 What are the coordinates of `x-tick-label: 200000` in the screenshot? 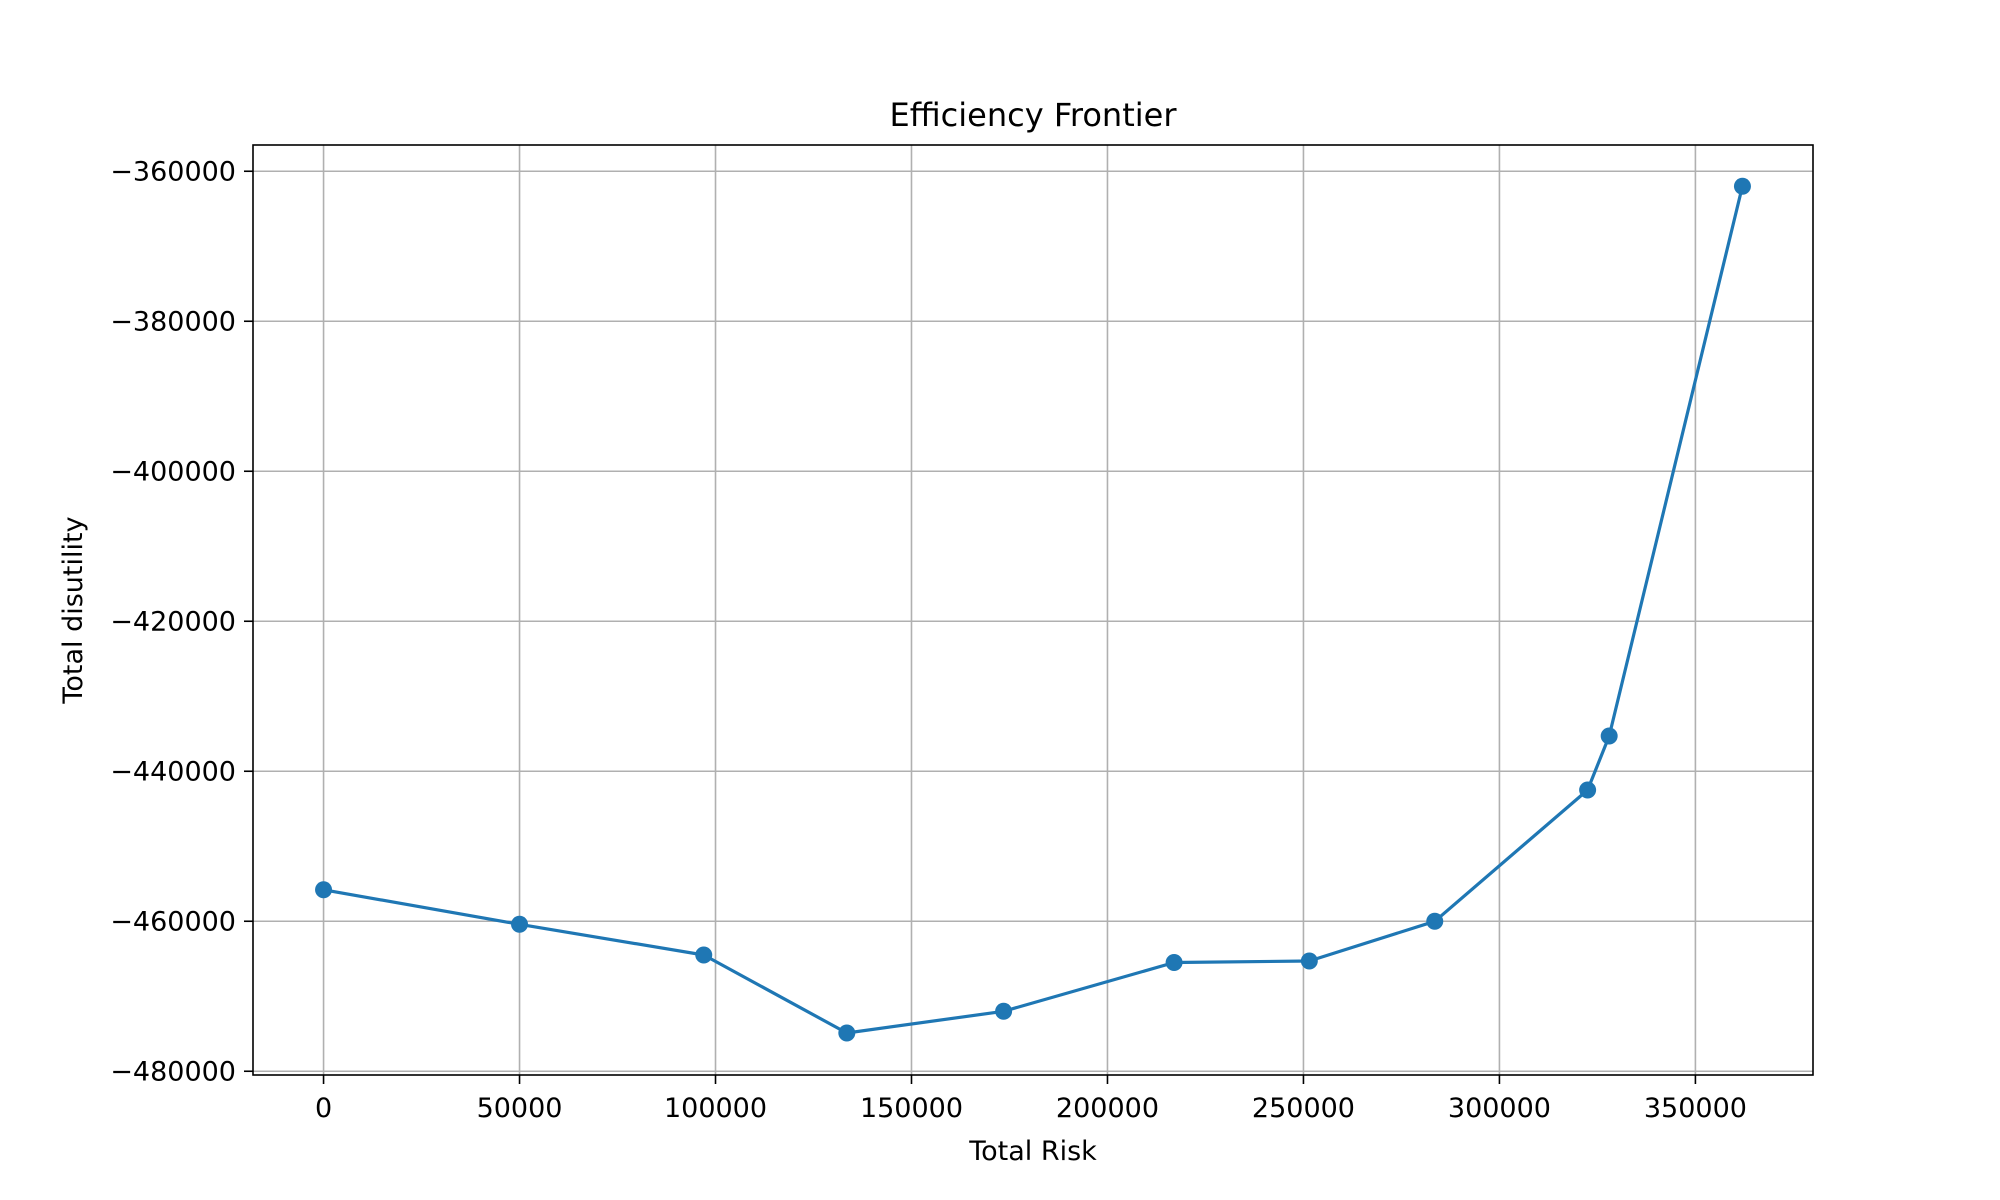 It's located at (1107, 1108).